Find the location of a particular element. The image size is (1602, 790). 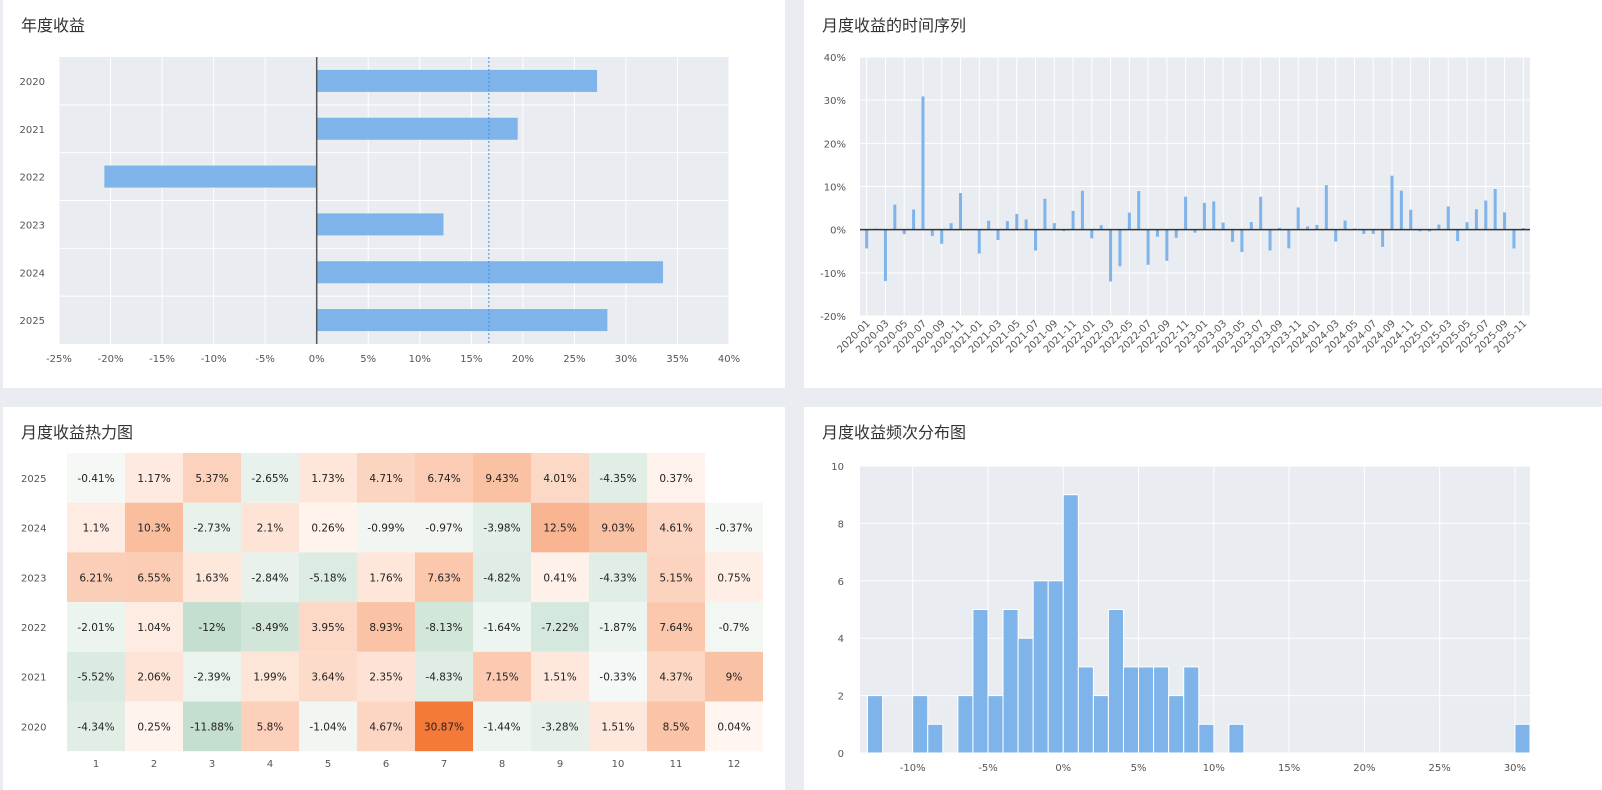

x-tick-label: -10% is located at coordinates (913, 768).